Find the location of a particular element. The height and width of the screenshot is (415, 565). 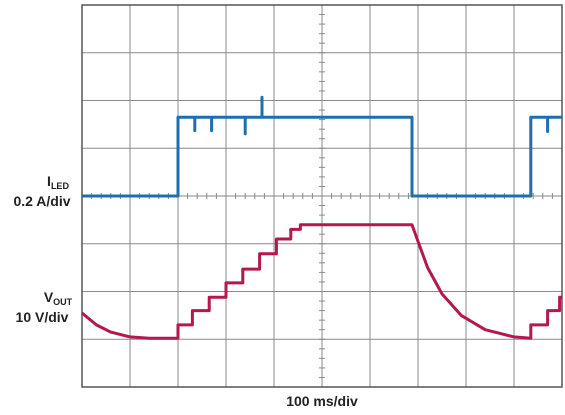

trace-subscript: OUT is located at coordinates (63, 302).